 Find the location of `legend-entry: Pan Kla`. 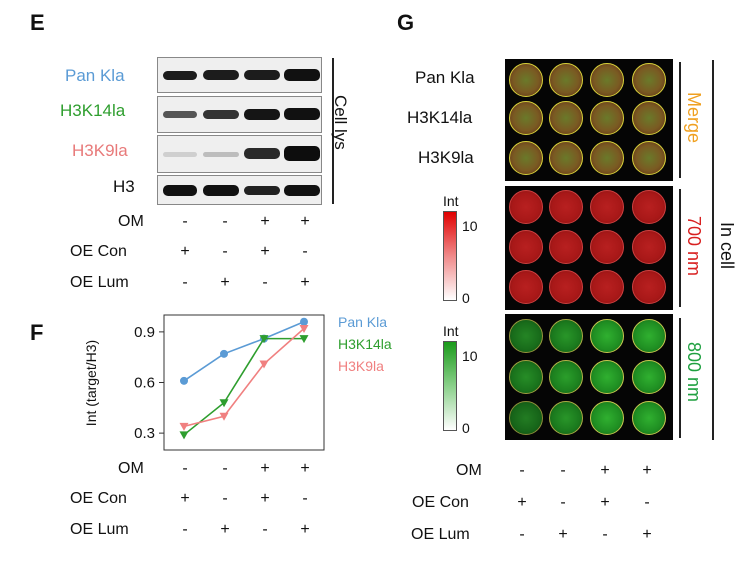

legend-entry: Pan Kla is located at coordinates (362, 322).